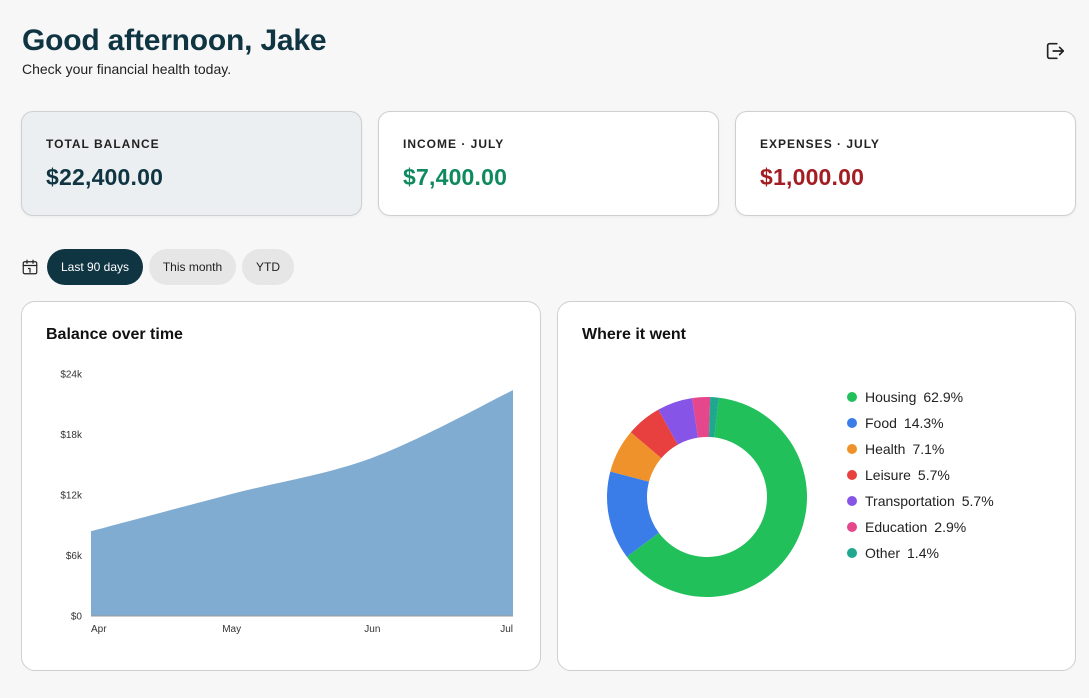 This screenshot has height=698, width=1089. What do you see at coordinates (910, 501) in the screenshot?
I see `legend-label: Transportation` at bounding box center [910, 501].